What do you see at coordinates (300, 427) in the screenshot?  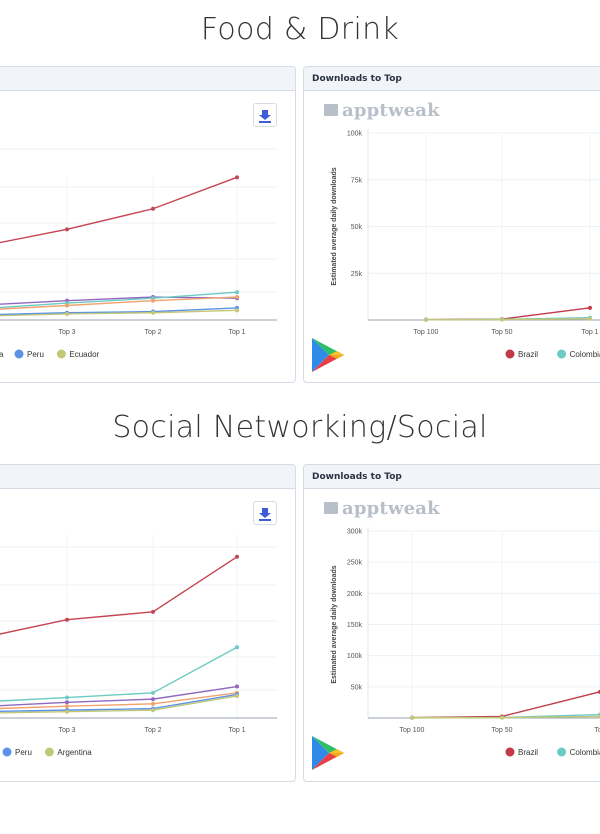 I see `section-title-social-networking: Social Networking/Social` at bounding box center [300, 427].